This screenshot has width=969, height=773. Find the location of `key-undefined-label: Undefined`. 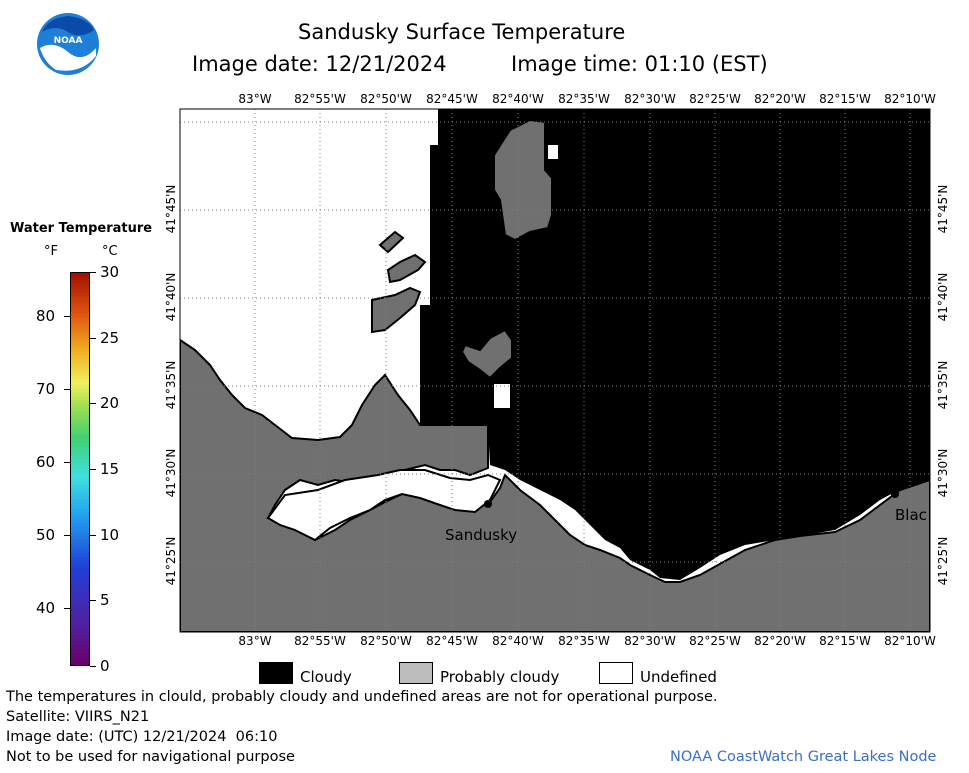

key-undefined-label: Undefined is located at coordinates (678, 677).